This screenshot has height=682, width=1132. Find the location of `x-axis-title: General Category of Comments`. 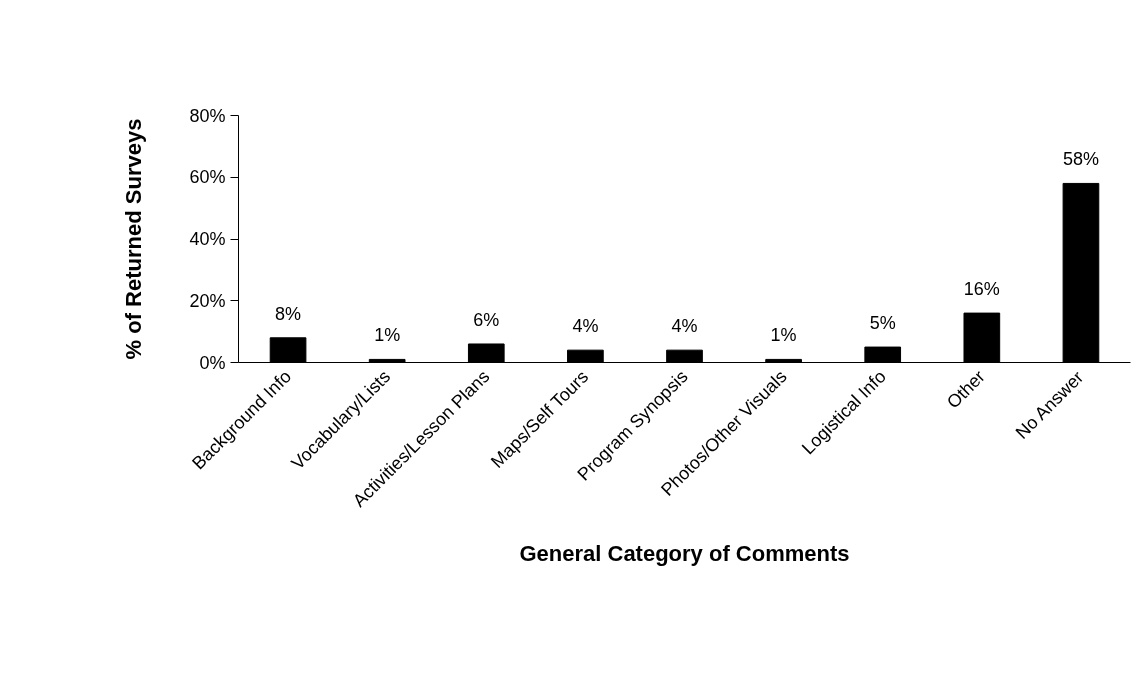

x-axis-title: General Category of Comments is located at coordinates (684, 553).